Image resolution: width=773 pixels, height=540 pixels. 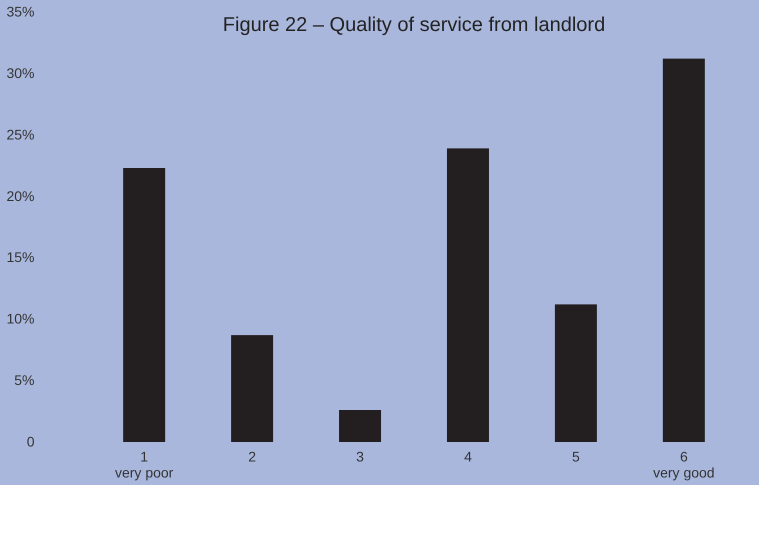 I want to click on x-tick-label: 3, so click(x=360, y=456).